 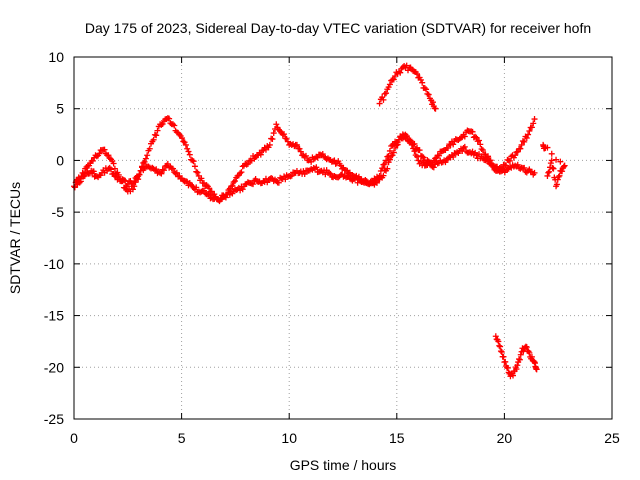 What do you see at coordinates (15, 238) in the screenshot?
I see `y-axis-label: SDTVAR / TECUs` at bounding box center [15, 238].